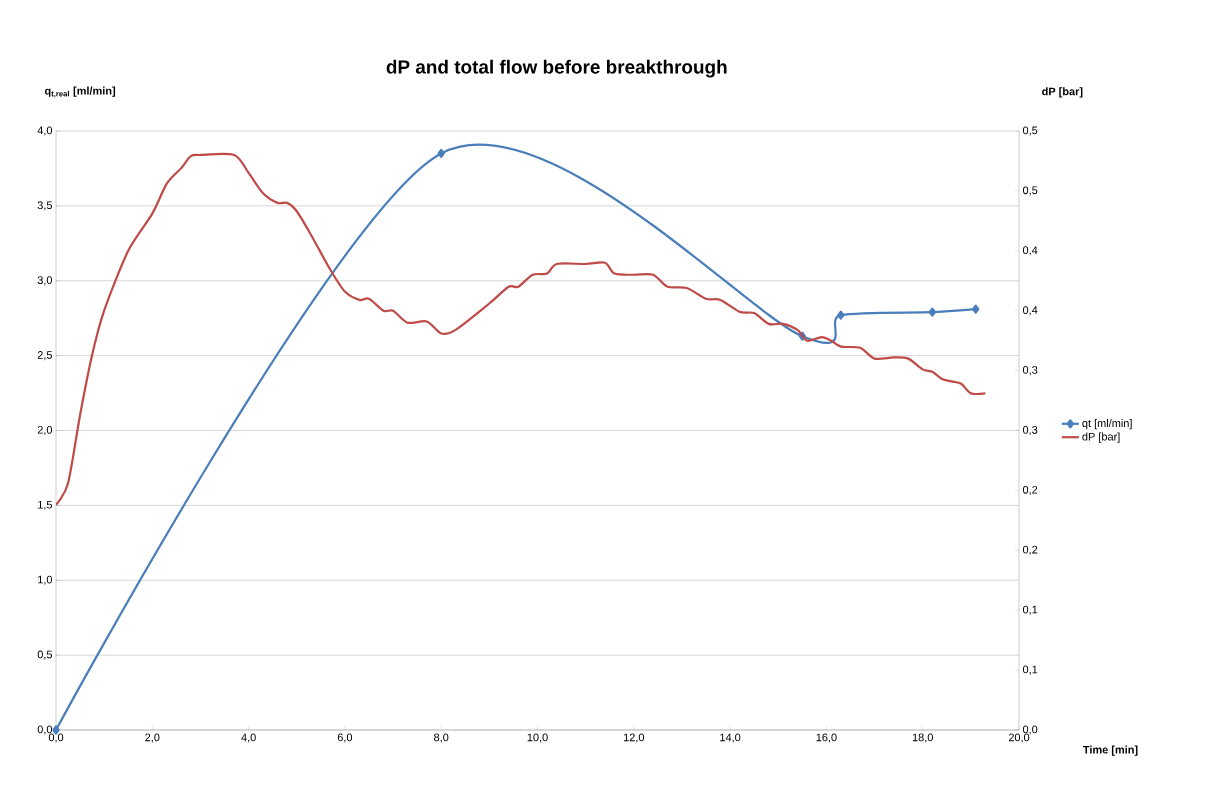 Image resolution: width=1208 pixels, height=792 pixels. I want to click on x-tick-label: 18,0, so click(922, 738).